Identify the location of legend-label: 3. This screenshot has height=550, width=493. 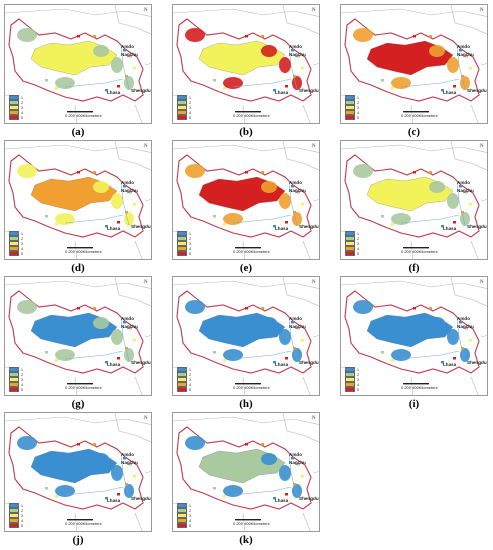
(22, 379).